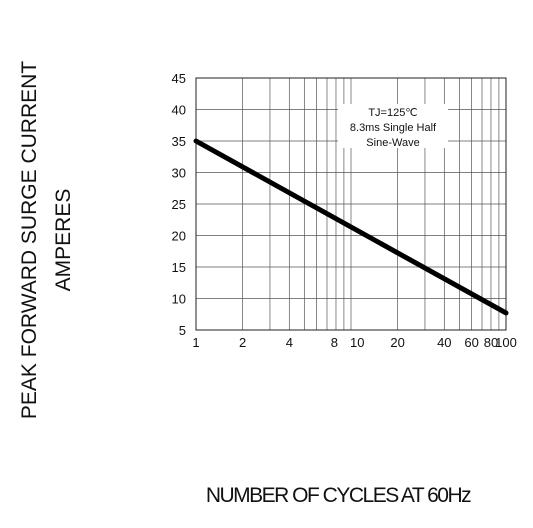 Image resolution: width=533 pixels, height=528 pixels. I want to click on y-axis-ticks: 5 10 15 20 25 30 35 40 45, so click(179, 204).